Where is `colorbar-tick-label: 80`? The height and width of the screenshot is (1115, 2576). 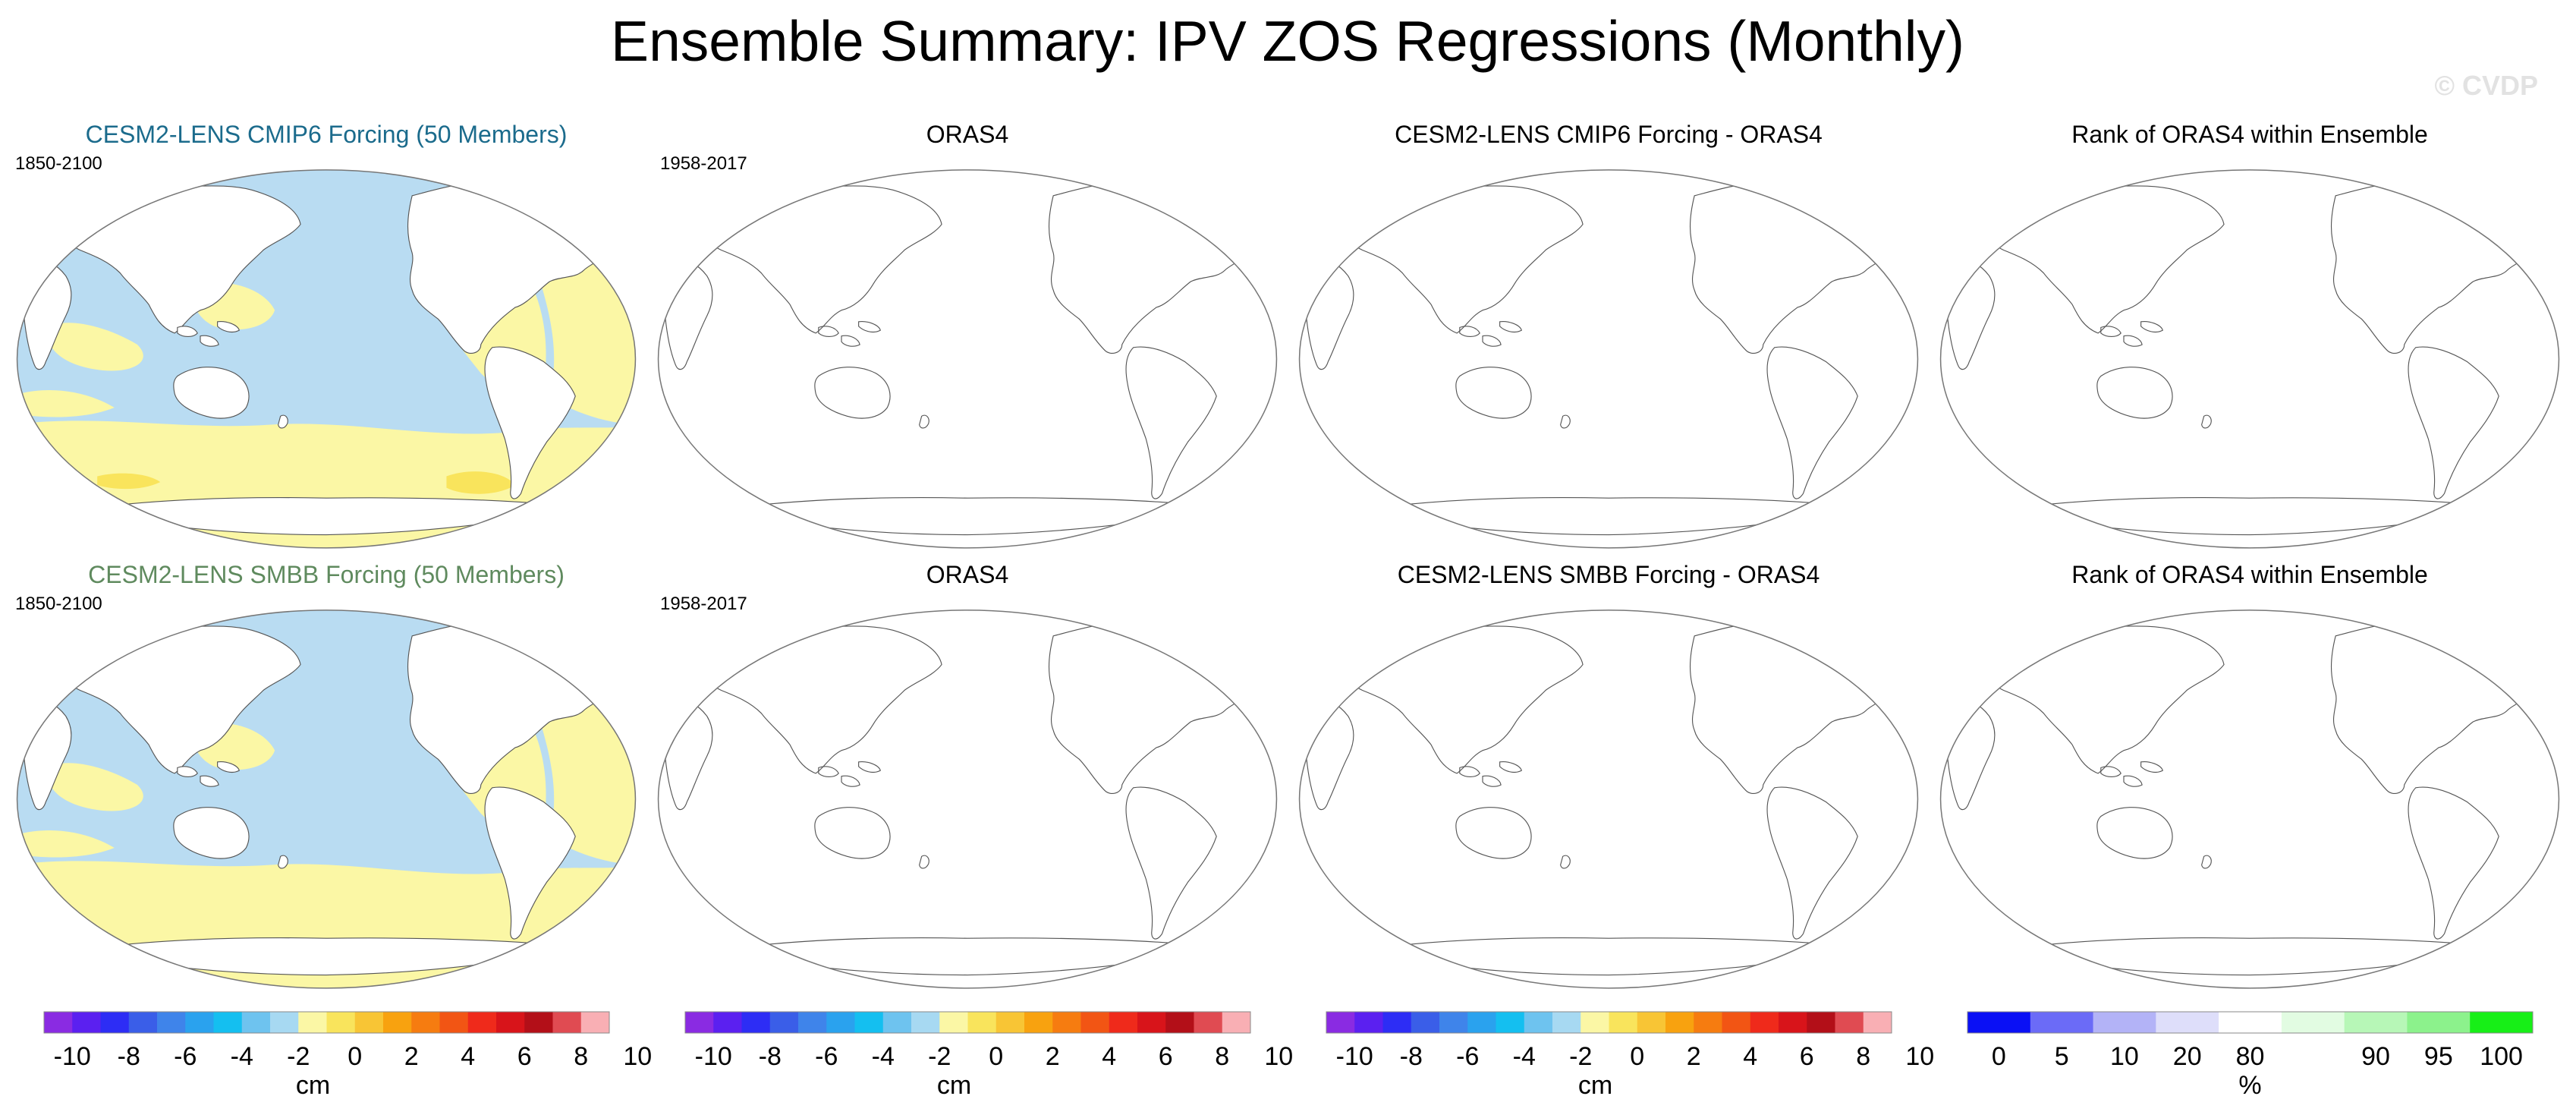
colorbar-tick-label: 80 is located at coordinates (2250, 1056).